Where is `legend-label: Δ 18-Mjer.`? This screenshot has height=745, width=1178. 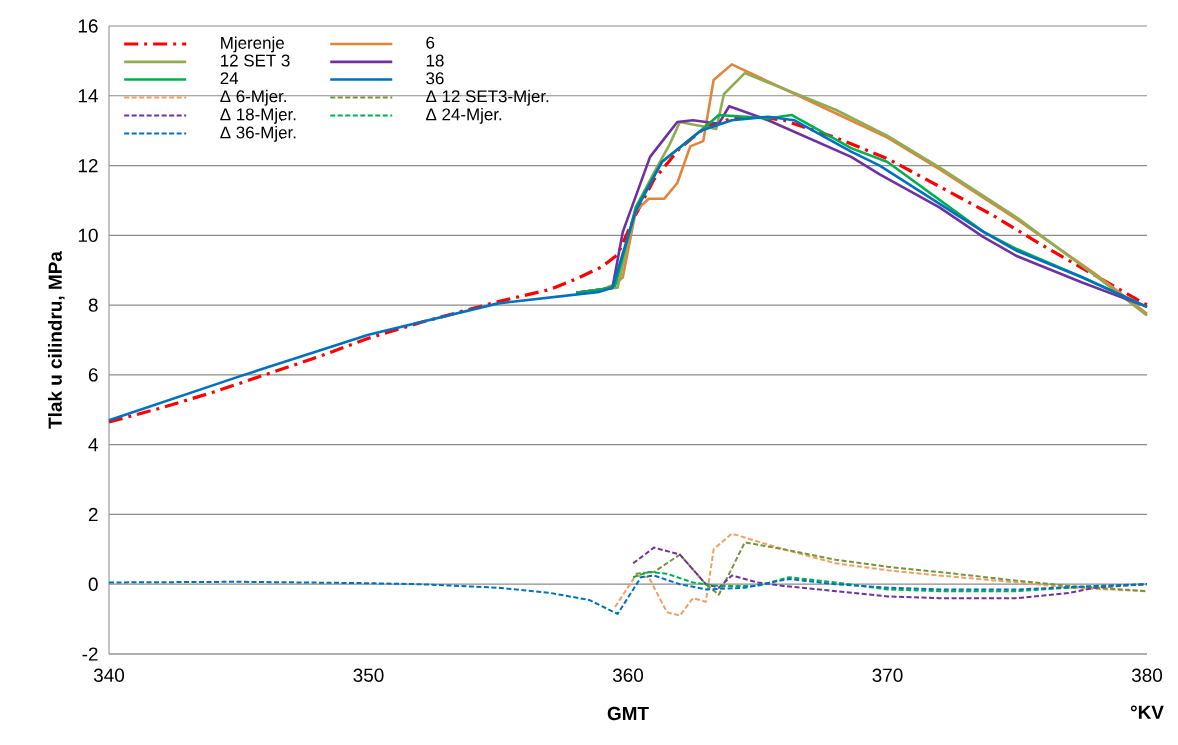
legend-label: Δ 18-Mjer. is located at coordinates (258, 115).